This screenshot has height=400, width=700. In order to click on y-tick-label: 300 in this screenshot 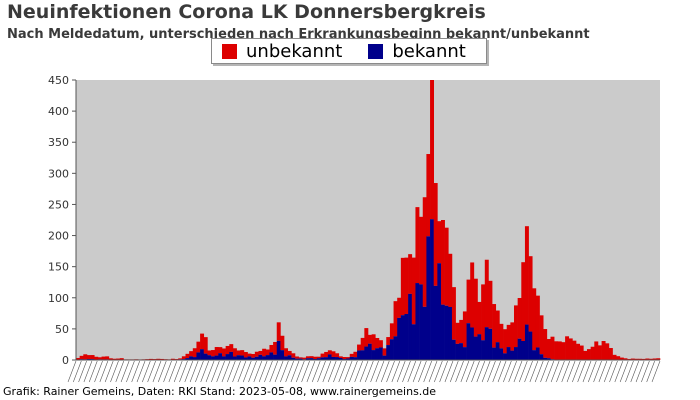, I will do `click(58, 173)`.